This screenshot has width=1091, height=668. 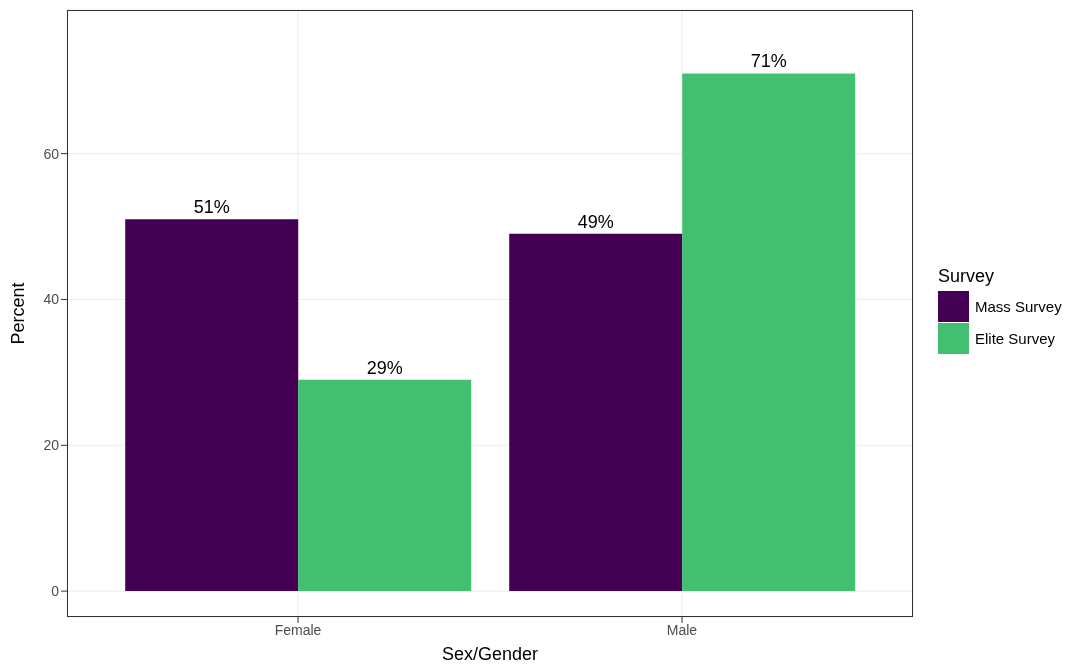 What do you see at coordinates (211, 207) in the screenshot?
I see `data-label: 51%` at bounding box center [211, 207].